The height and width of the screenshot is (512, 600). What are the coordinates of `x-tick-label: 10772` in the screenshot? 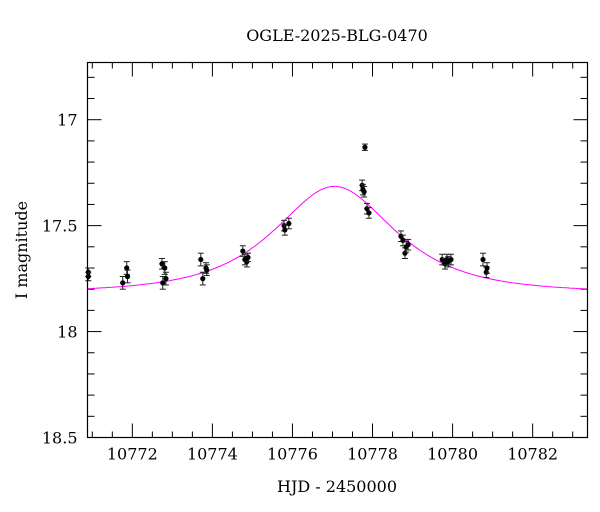 It's located at (132, 454).